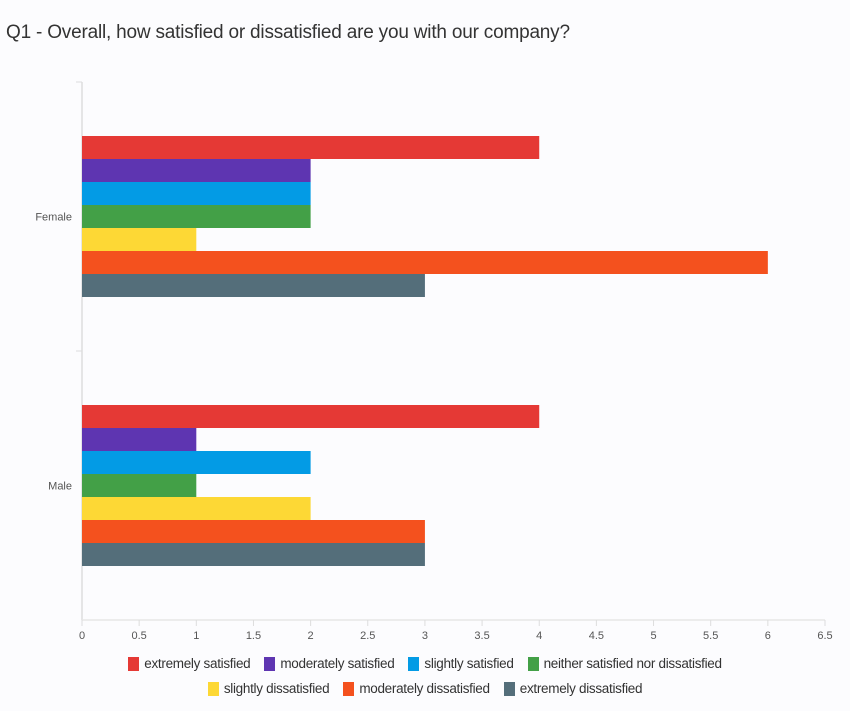 Image resolution: width=850 pixels, height=711 pixels. I want to click on x-tick-label: 1.5, so click(253, 636).